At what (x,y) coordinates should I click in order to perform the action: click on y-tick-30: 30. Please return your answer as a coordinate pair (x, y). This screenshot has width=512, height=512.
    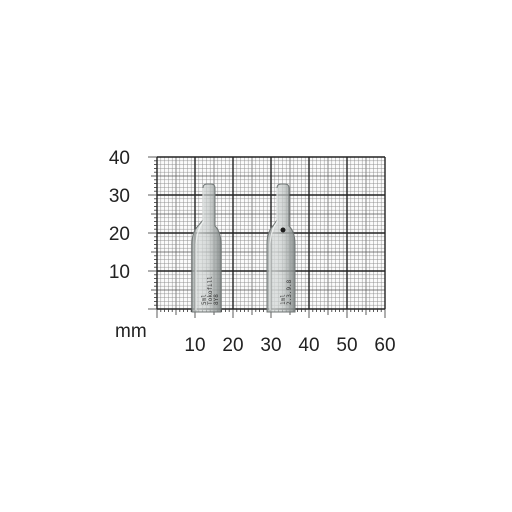
    Looking at the image, I should click on (119, 196).